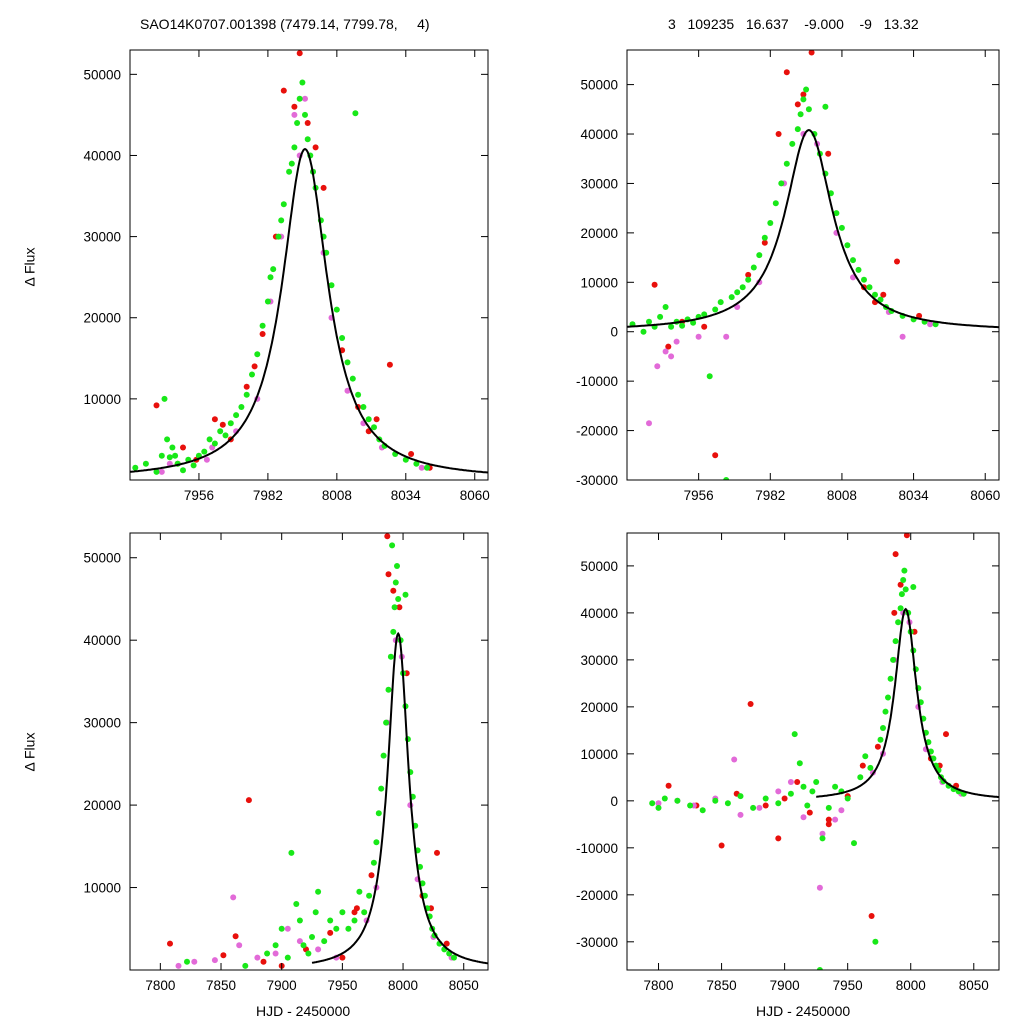  What do you see at coordinates (785, 985) in the screenshot?
I see `x-tick-label: 7900` at bounding box center [785, 985].